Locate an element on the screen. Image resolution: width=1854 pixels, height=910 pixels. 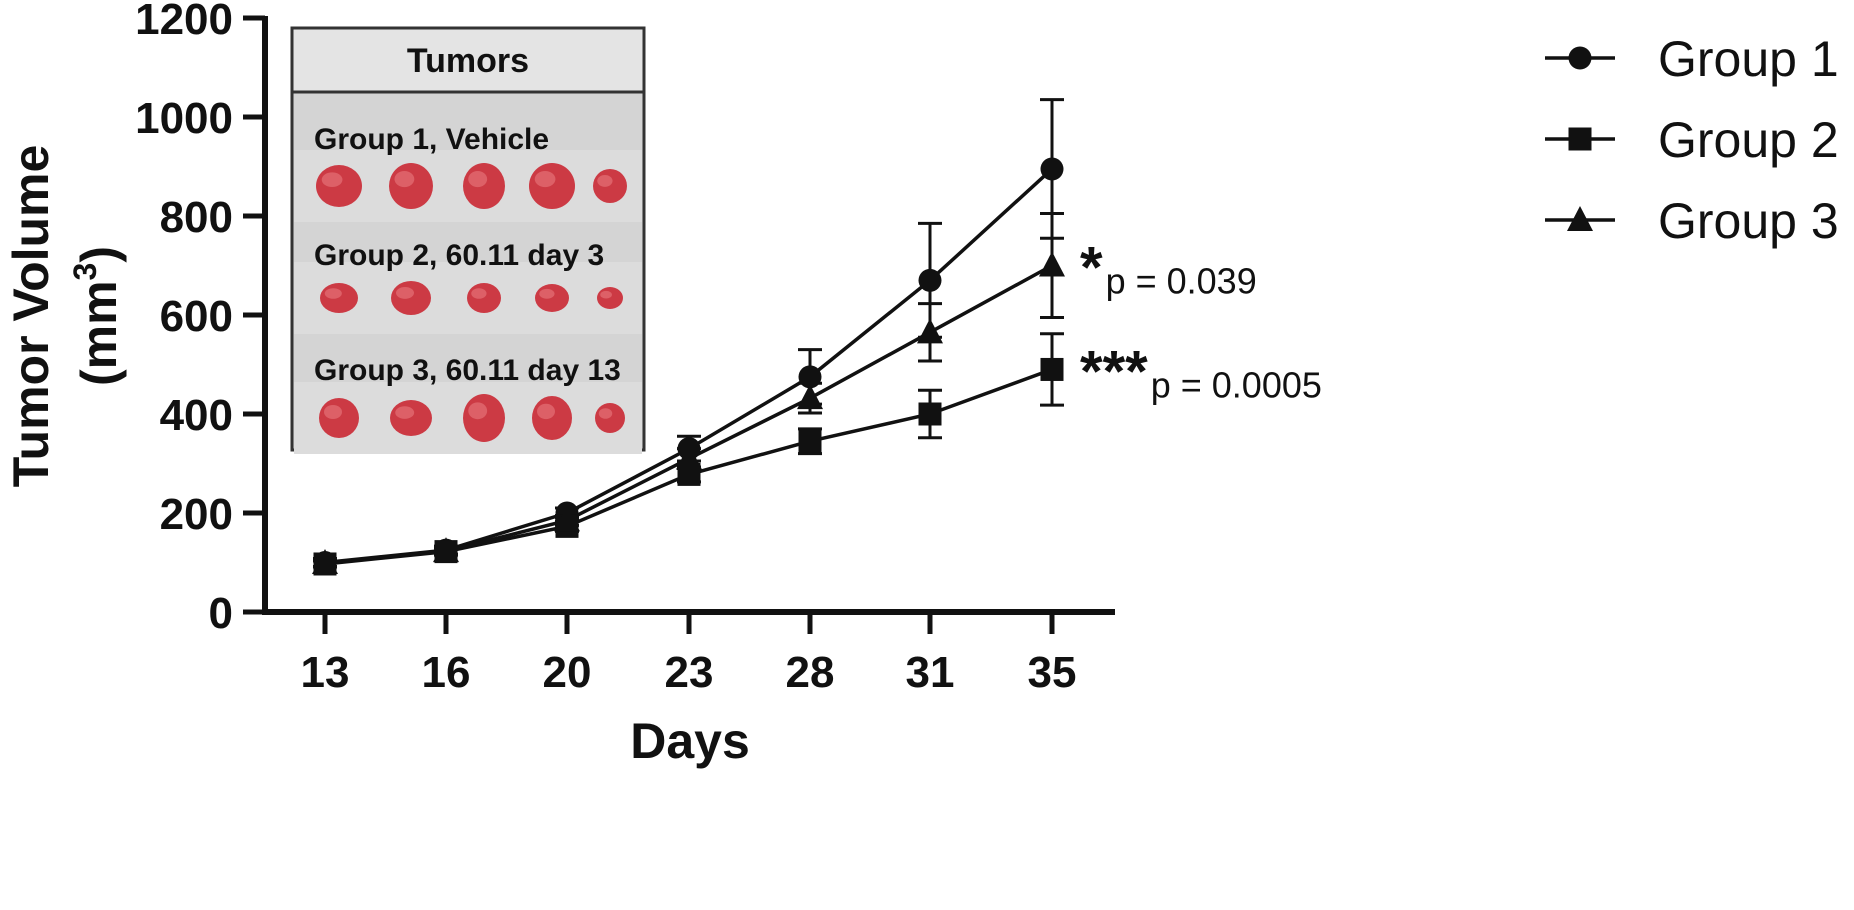
y-axis-unit-suffix: ) is located at coordinates (99, 254).